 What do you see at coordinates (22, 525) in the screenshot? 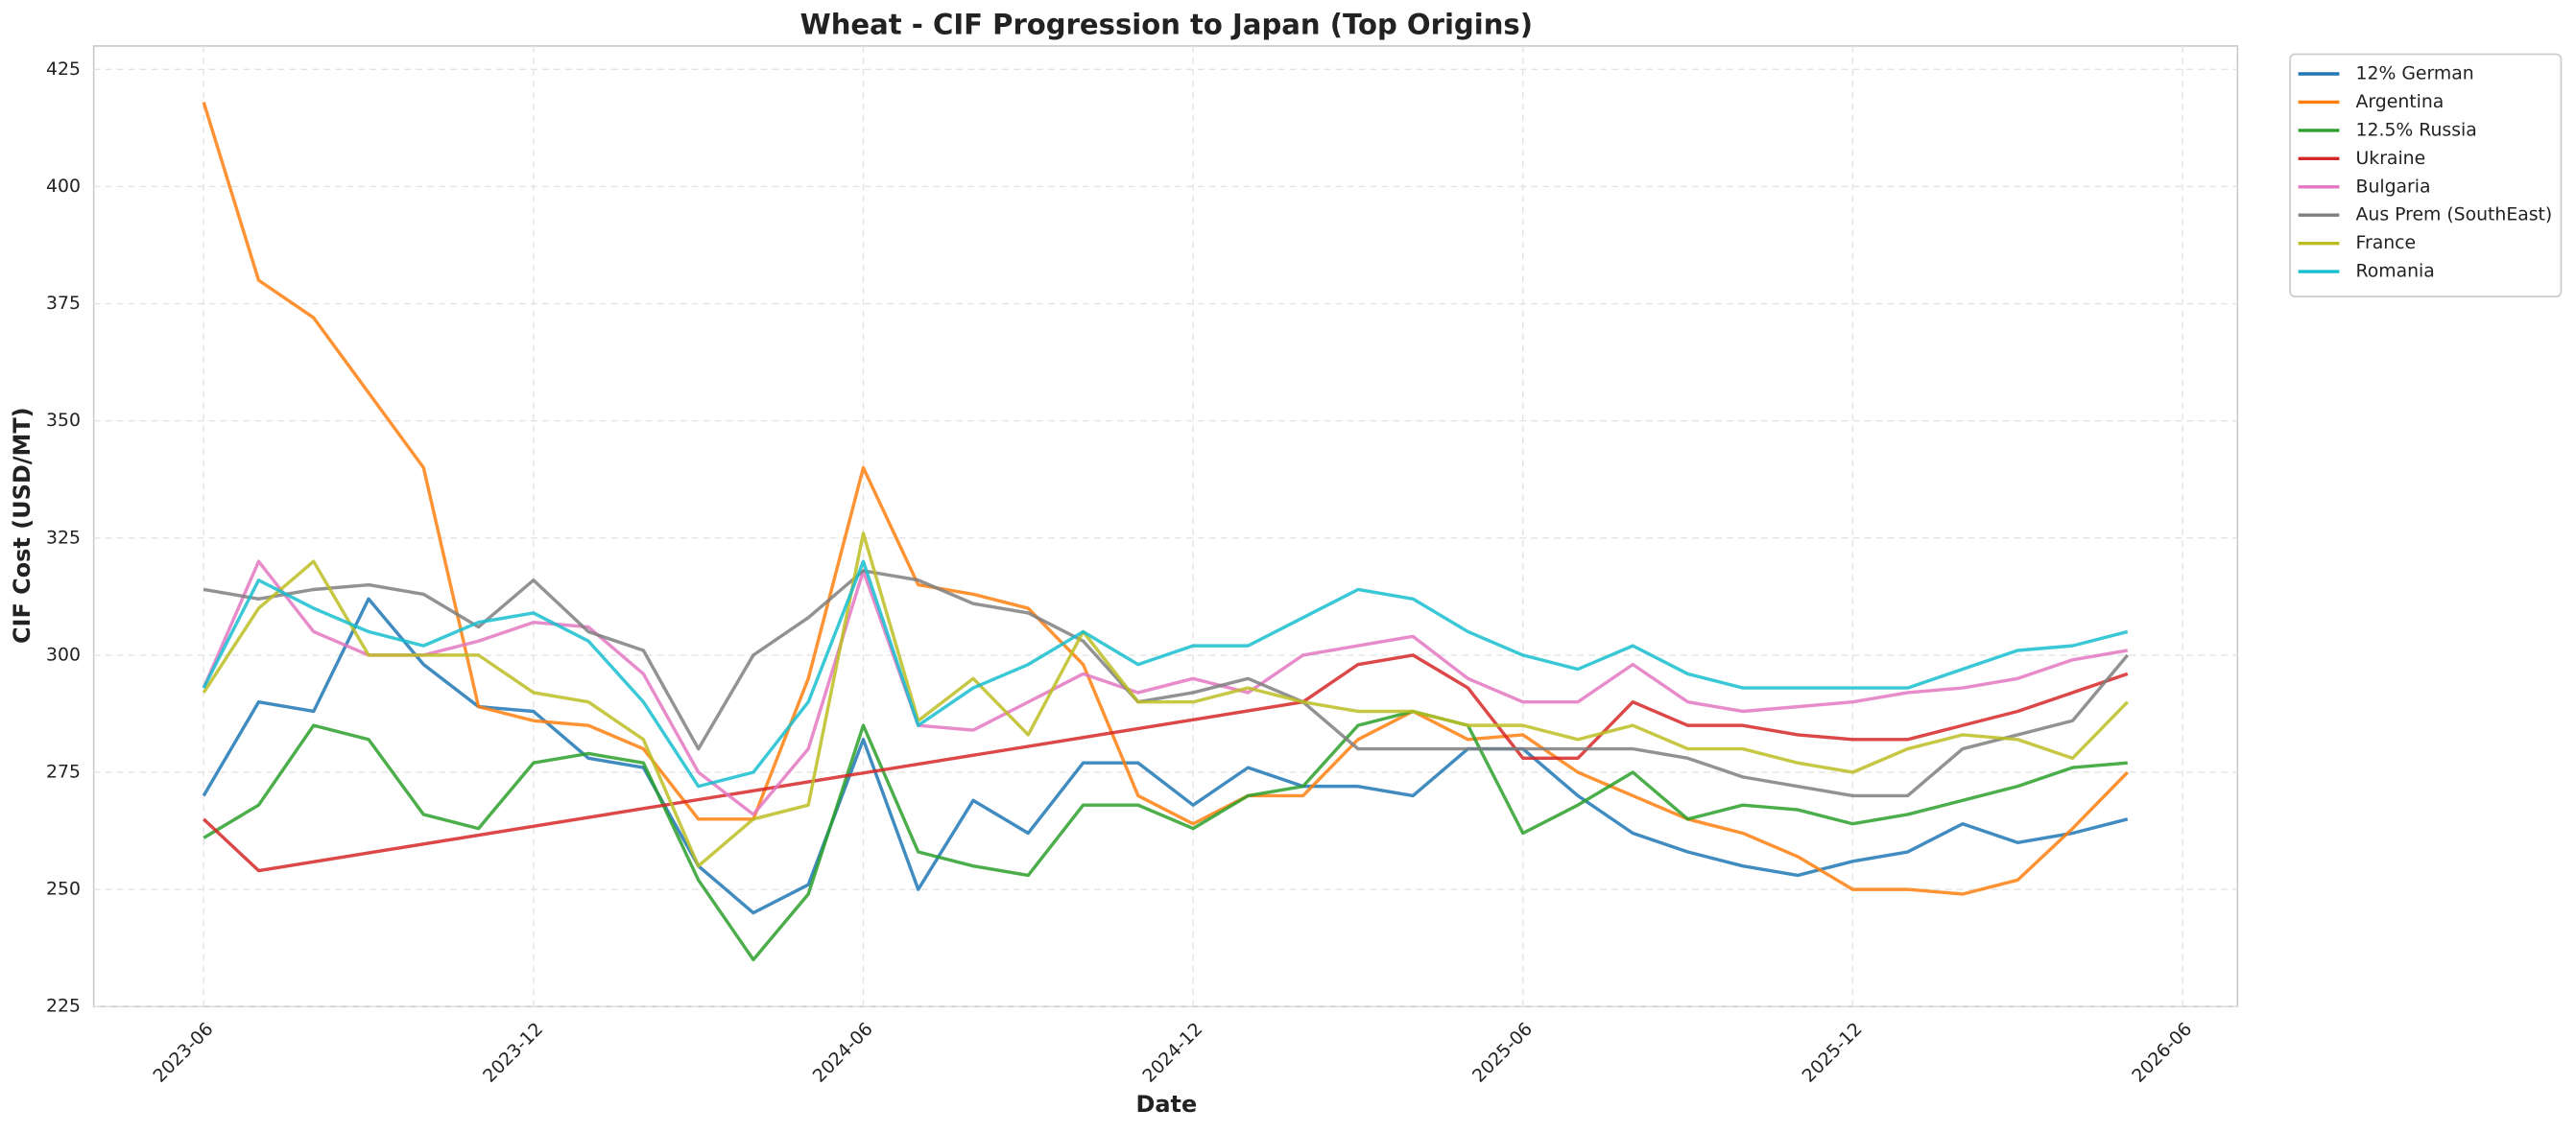
I see `y-axis-label: CIF Cost (USD/MT)` at bounding box center [22, 525].